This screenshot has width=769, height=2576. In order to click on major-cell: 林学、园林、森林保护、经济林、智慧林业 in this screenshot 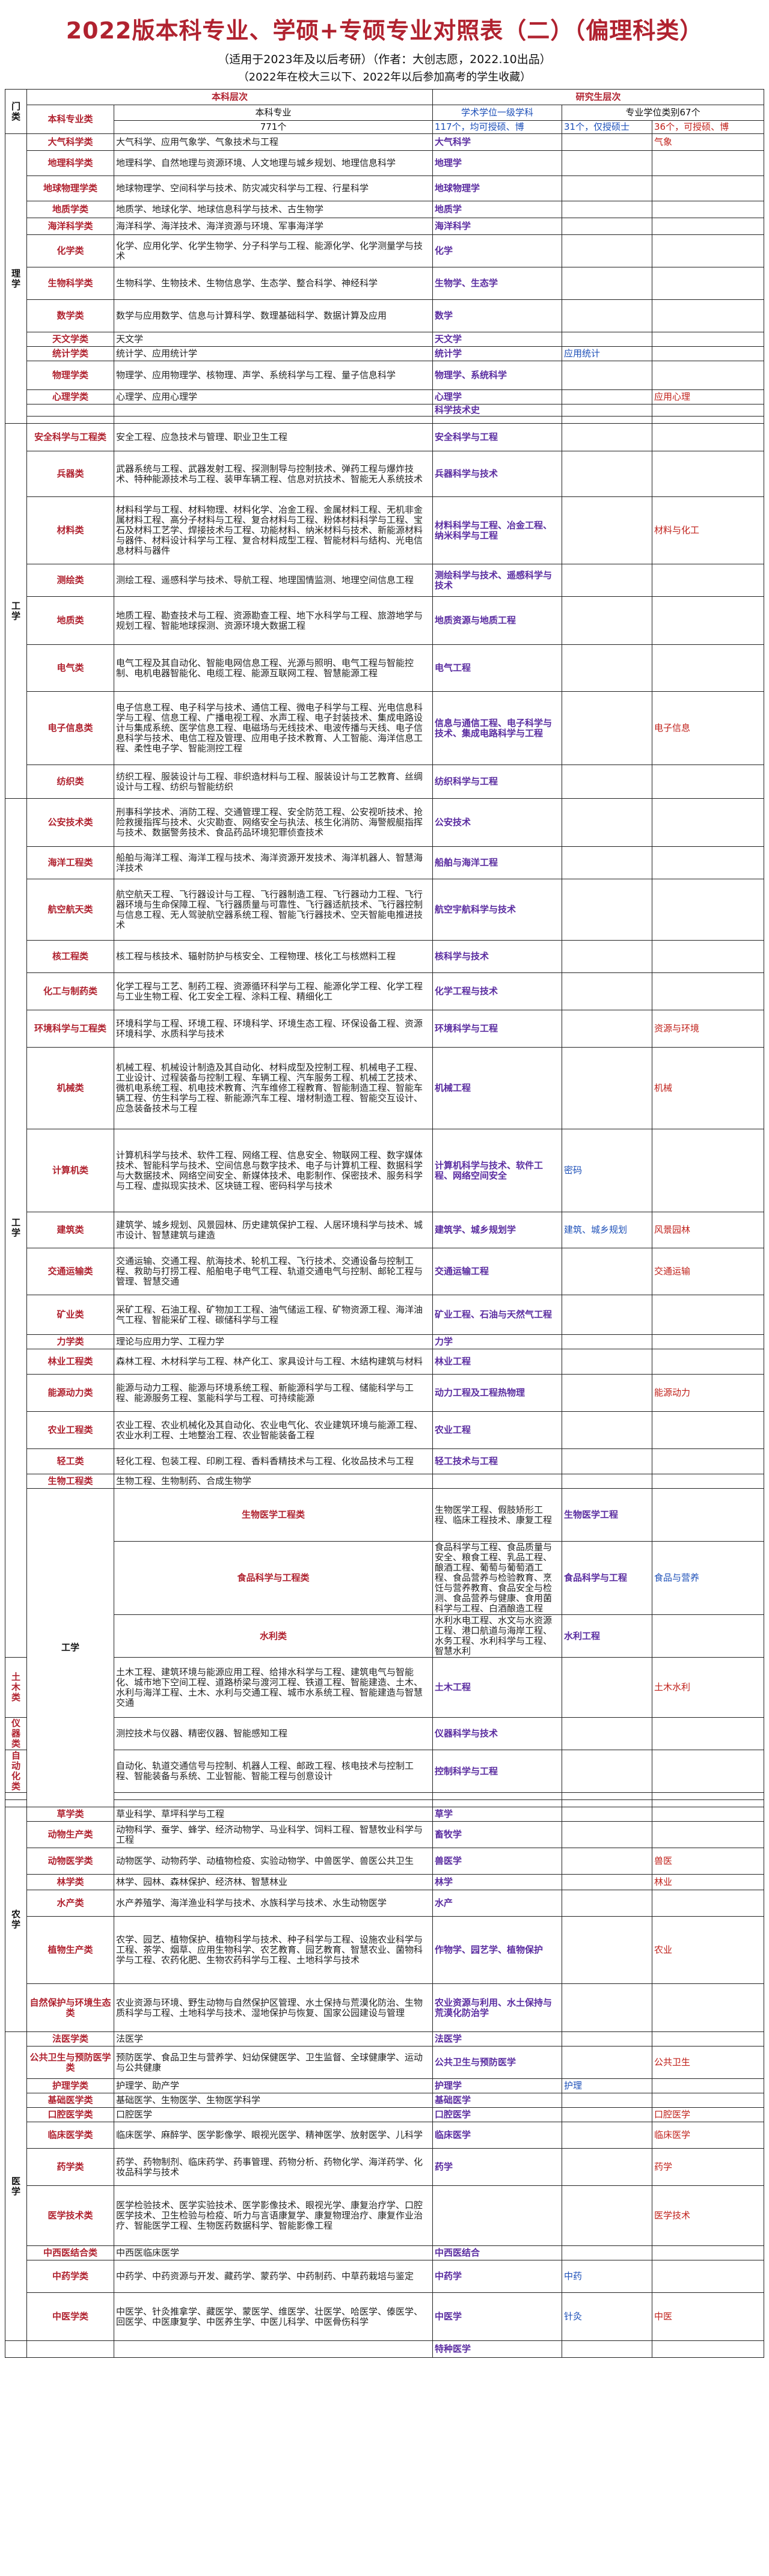, I will do `click(273, 1882)`.